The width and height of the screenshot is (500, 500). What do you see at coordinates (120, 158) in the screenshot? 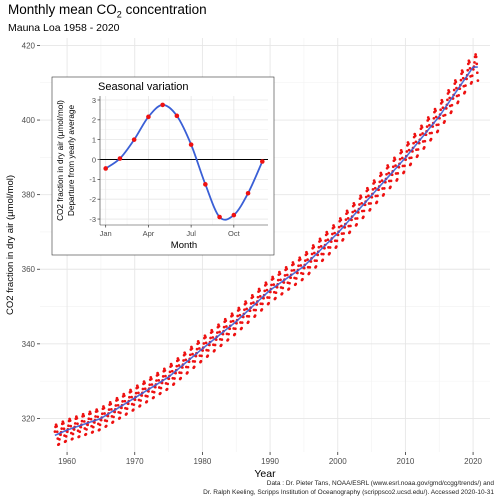
I see `seasonal-point` at bounding box center [120, 158].